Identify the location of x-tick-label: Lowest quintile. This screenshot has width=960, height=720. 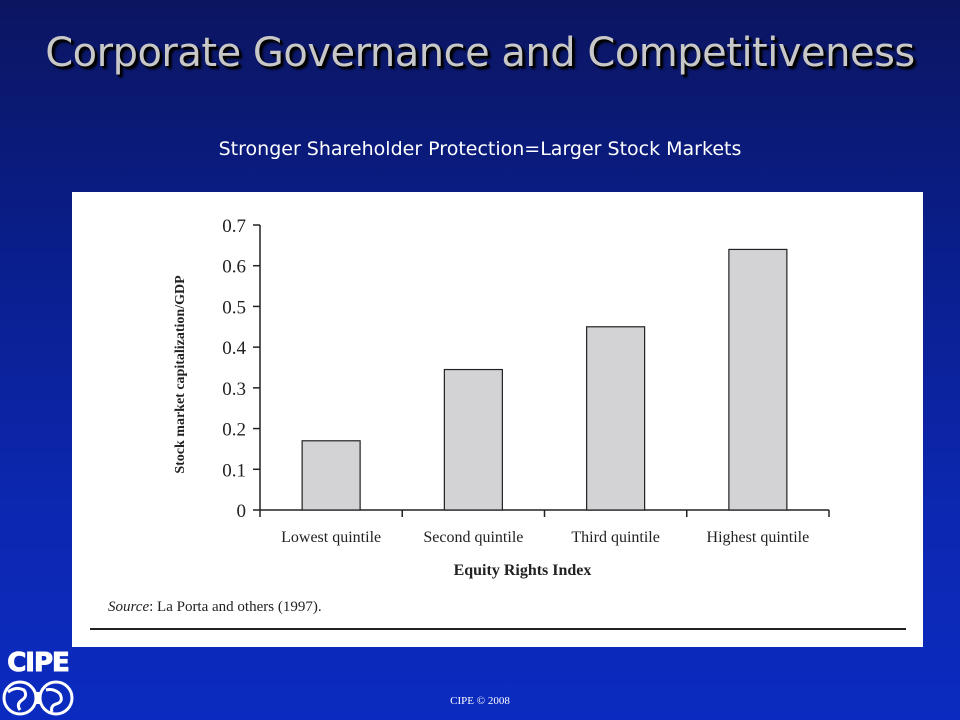
(331, 537).